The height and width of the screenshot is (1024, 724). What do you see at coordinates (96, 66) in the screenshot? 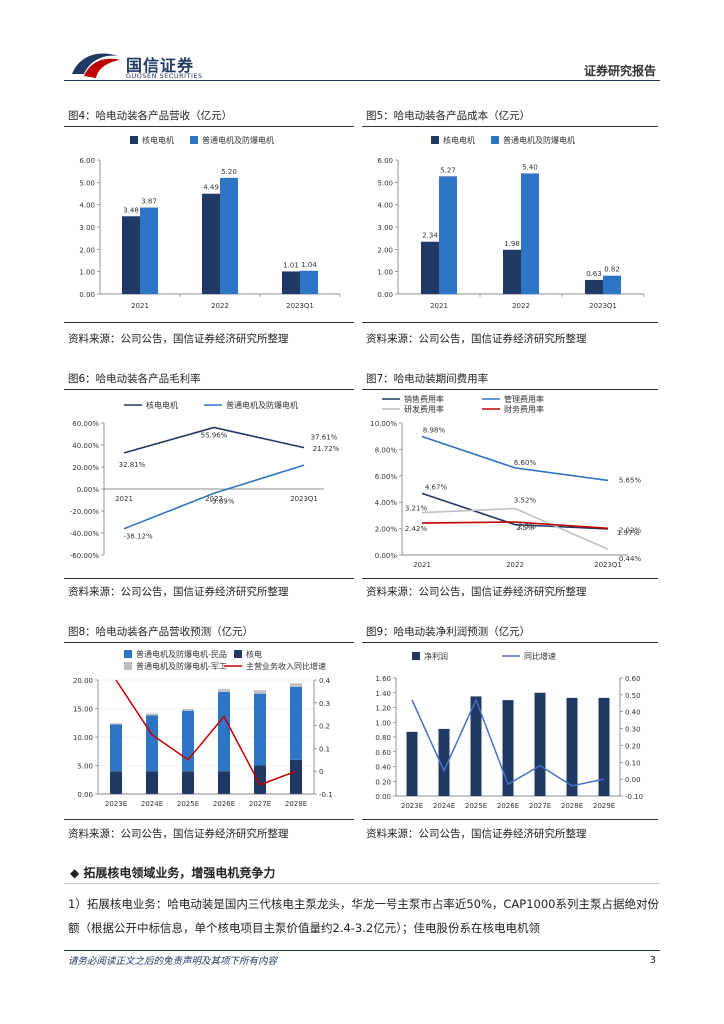
I see `guosen-logo-icon` at bounding box center [96, 66].